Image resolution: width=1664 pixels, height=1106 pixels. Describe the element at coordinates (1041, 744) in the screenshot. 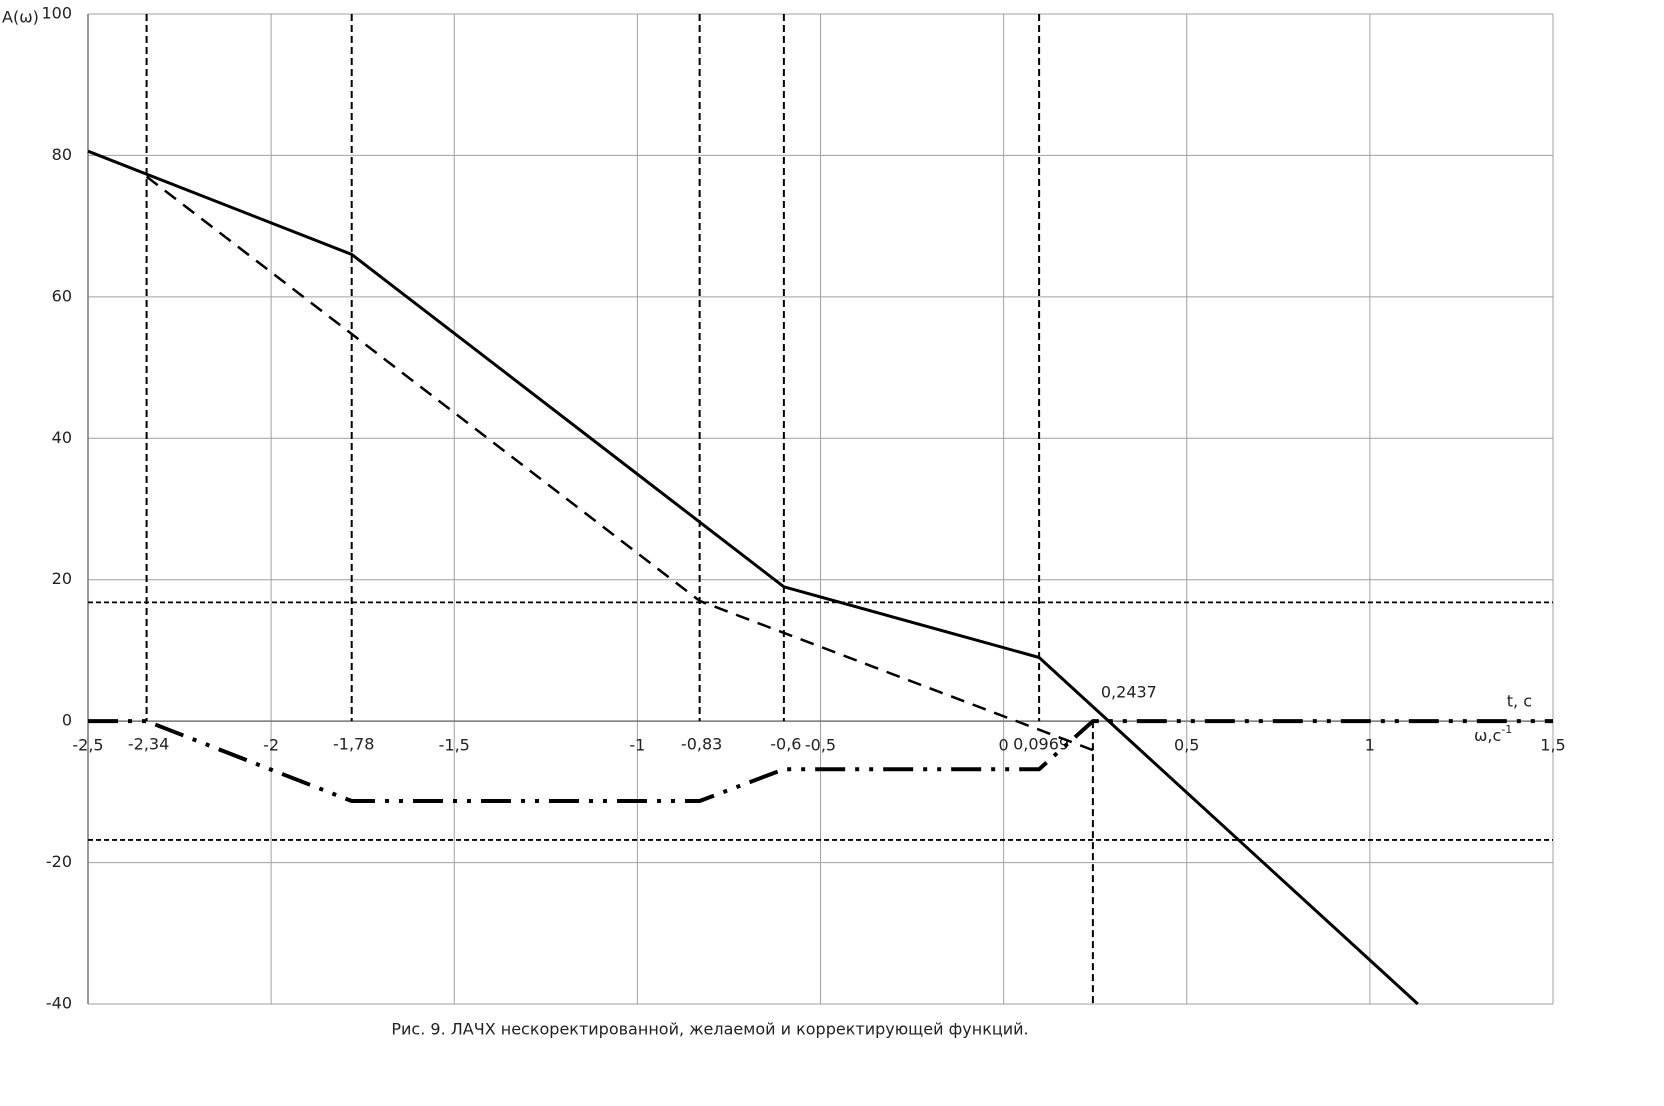

I see `reference-label: 0,0969` at that location.